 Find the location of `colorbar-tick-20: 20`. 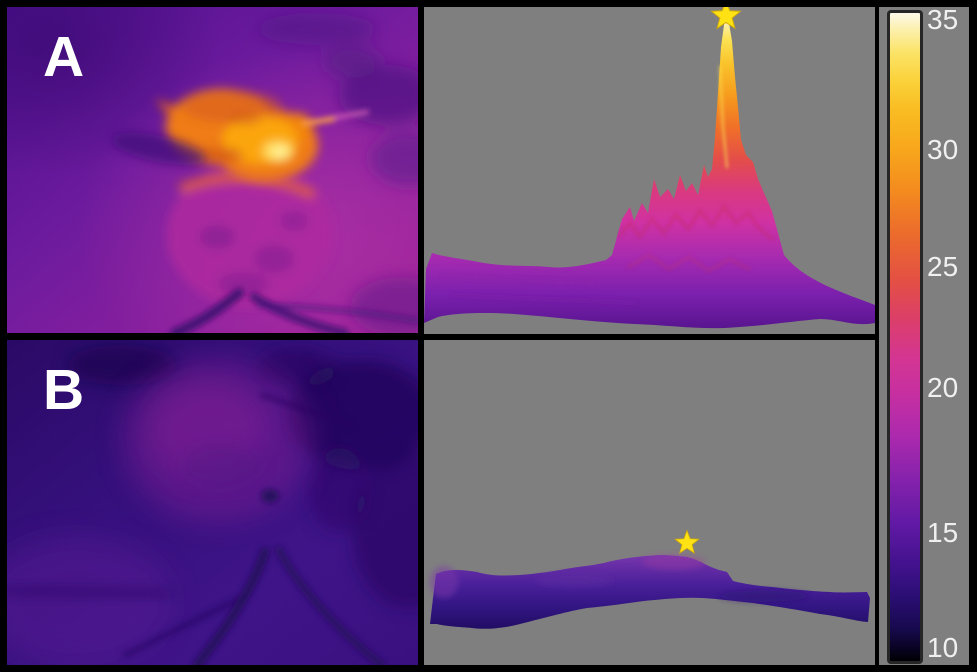

colorbar-tick-20: 20 is located at coordinates (943, 387).